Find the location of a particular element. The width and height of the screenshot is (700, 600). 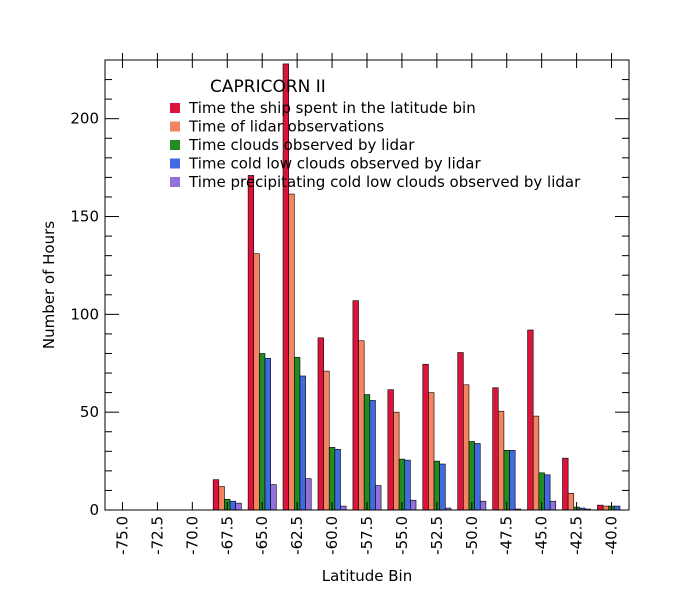

bar-5--67.5 is located at coordinates (238, 506).